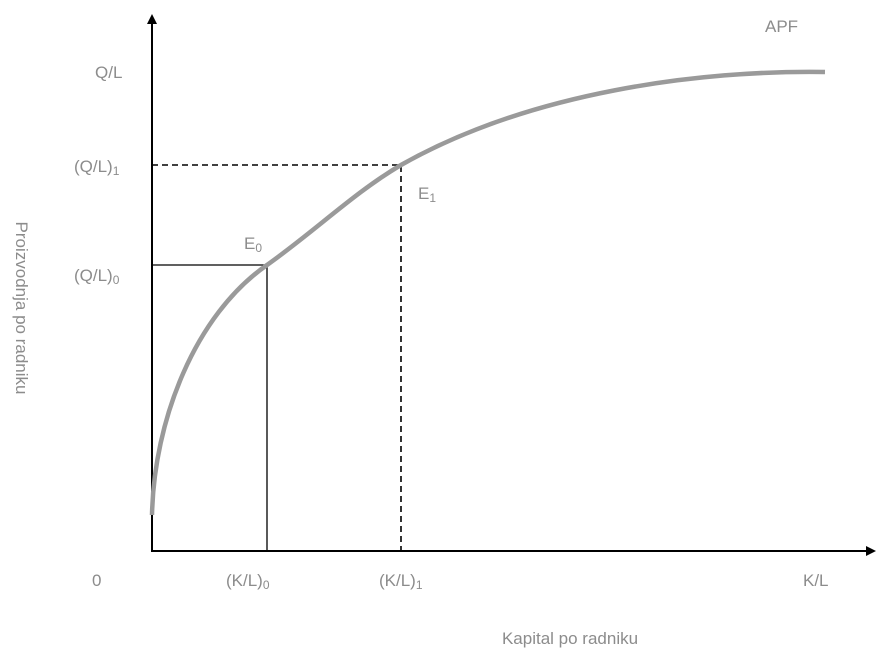  I want to click on x-level-1: (K/L)1, so click(401, 581).